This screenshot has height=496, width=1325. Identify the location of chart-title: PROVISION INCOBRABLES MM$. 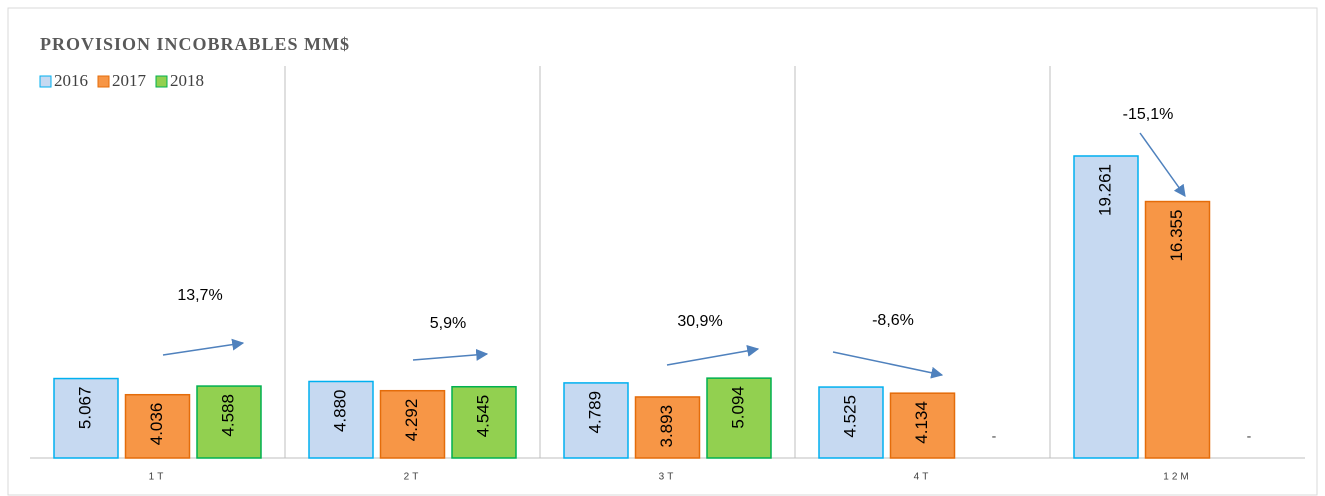
(195, 44).